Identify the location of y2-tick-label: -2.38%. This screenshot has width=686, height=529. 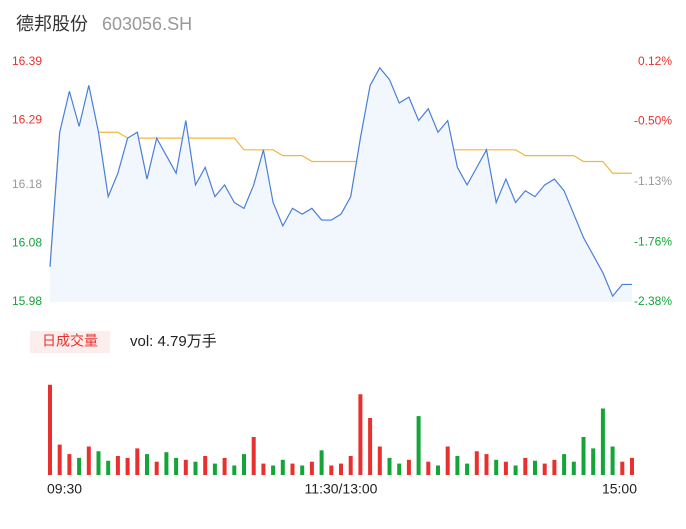
(653, 301).